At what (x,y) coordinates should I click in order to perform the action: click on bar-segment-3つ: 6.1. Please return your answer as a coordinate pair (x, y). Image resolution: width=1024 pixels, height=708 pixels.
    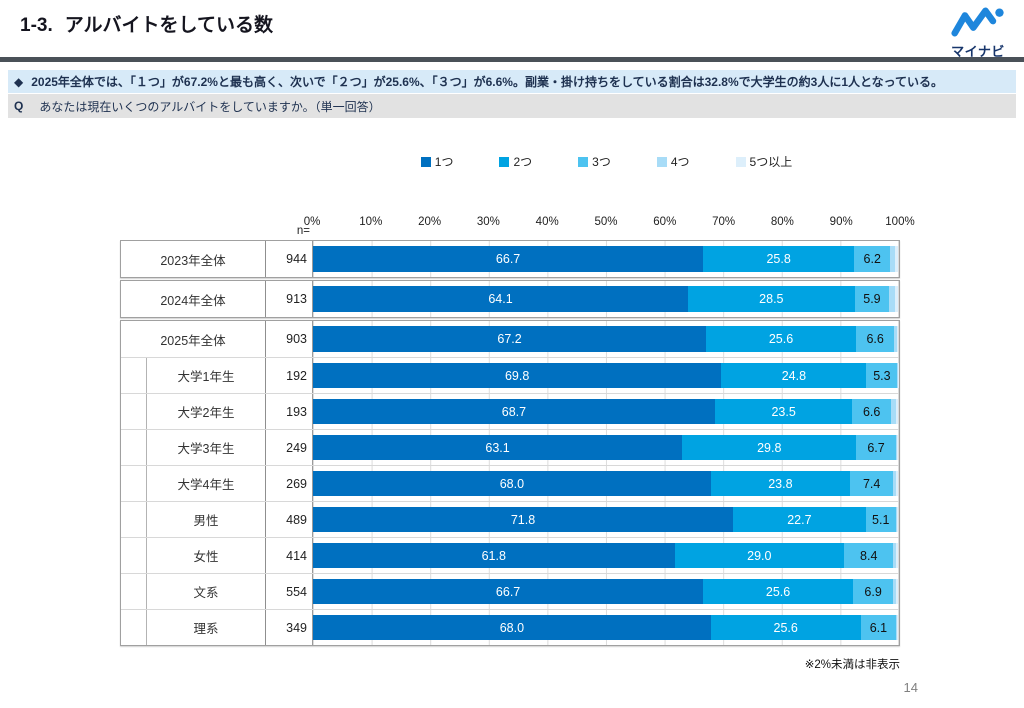
    Looking at the image, I should click on (878, 627).